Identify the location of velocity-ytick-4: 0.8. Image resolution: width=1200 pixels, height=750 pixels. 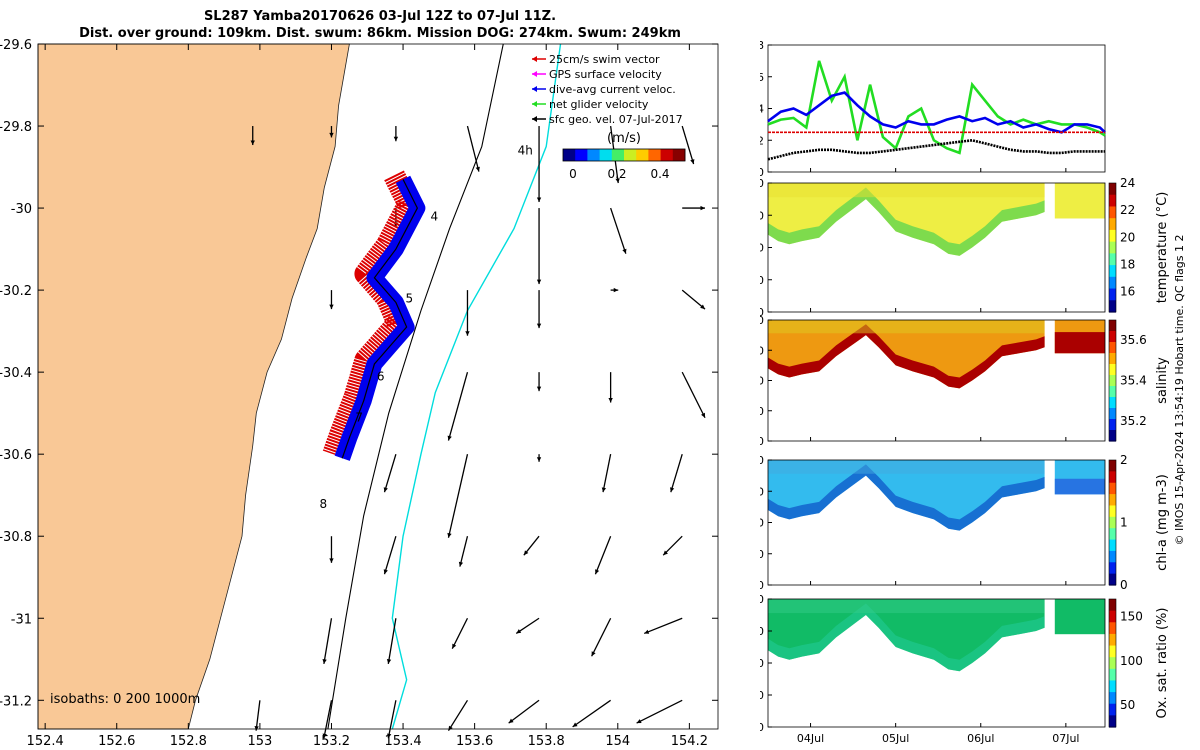
(762, 45).